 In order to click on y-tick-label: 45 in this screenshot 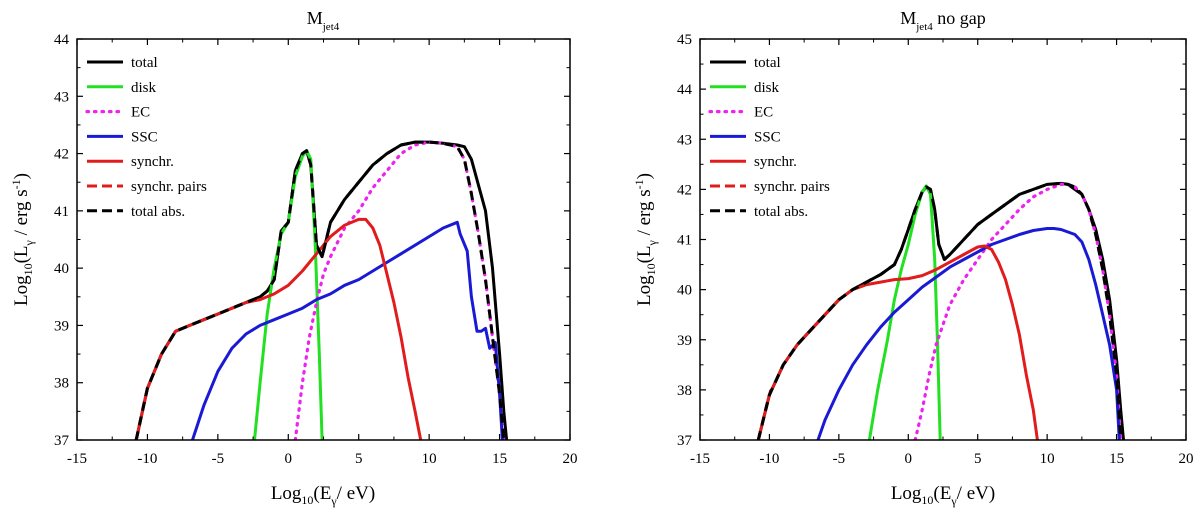, I will do `click(684, 40)`.